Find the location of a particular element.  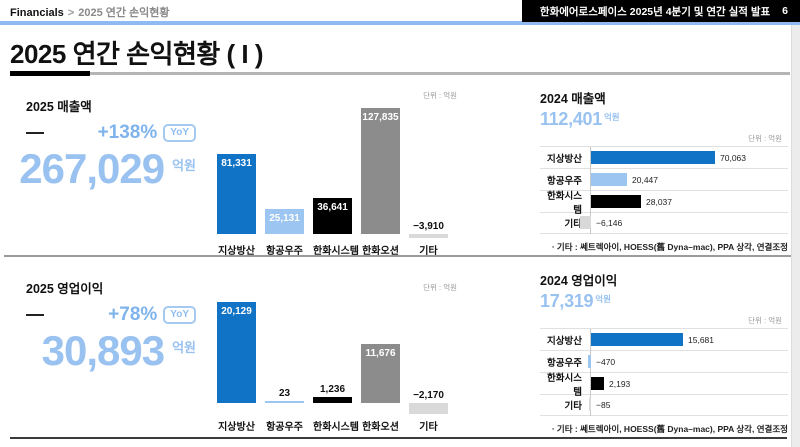

chart-column: 36,641 한화시스템 is located at coordinates (336, 182).